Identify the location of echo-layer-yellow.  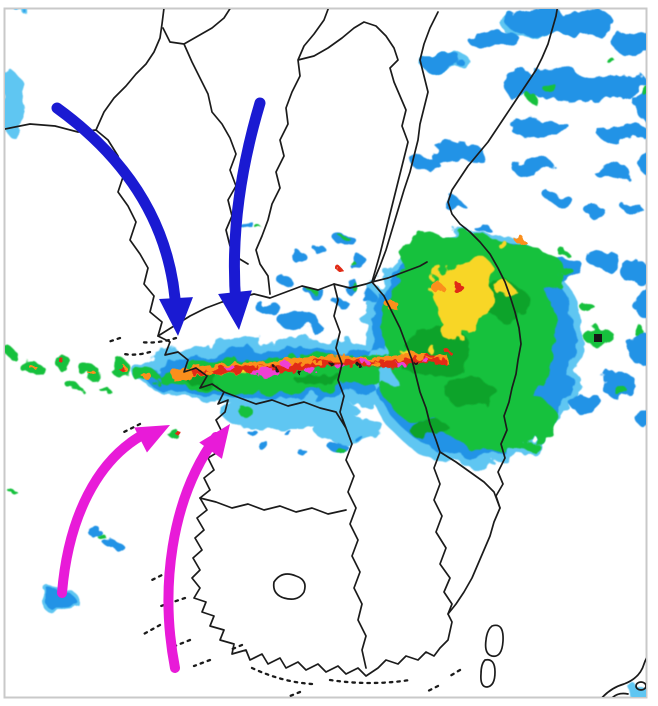
(347, 306).